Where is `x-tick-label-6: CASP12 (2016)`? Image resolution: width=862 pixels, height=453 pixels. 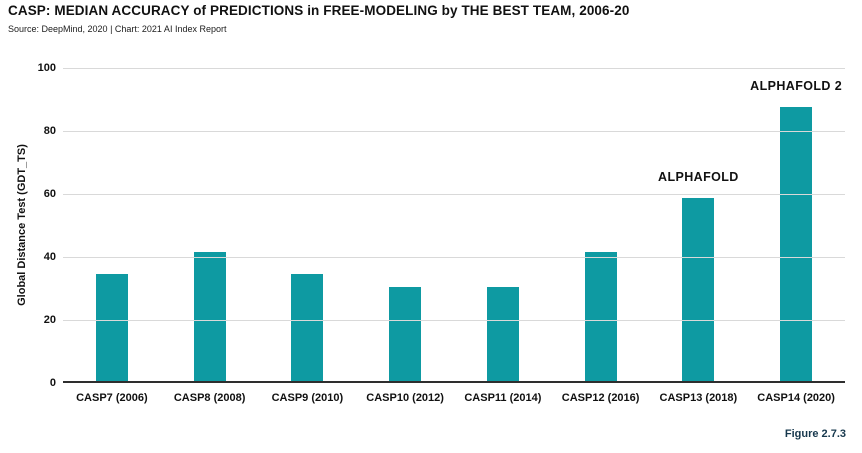
x-tick-label-6: CASP12 (2016) is located at coordinates (600, 398).